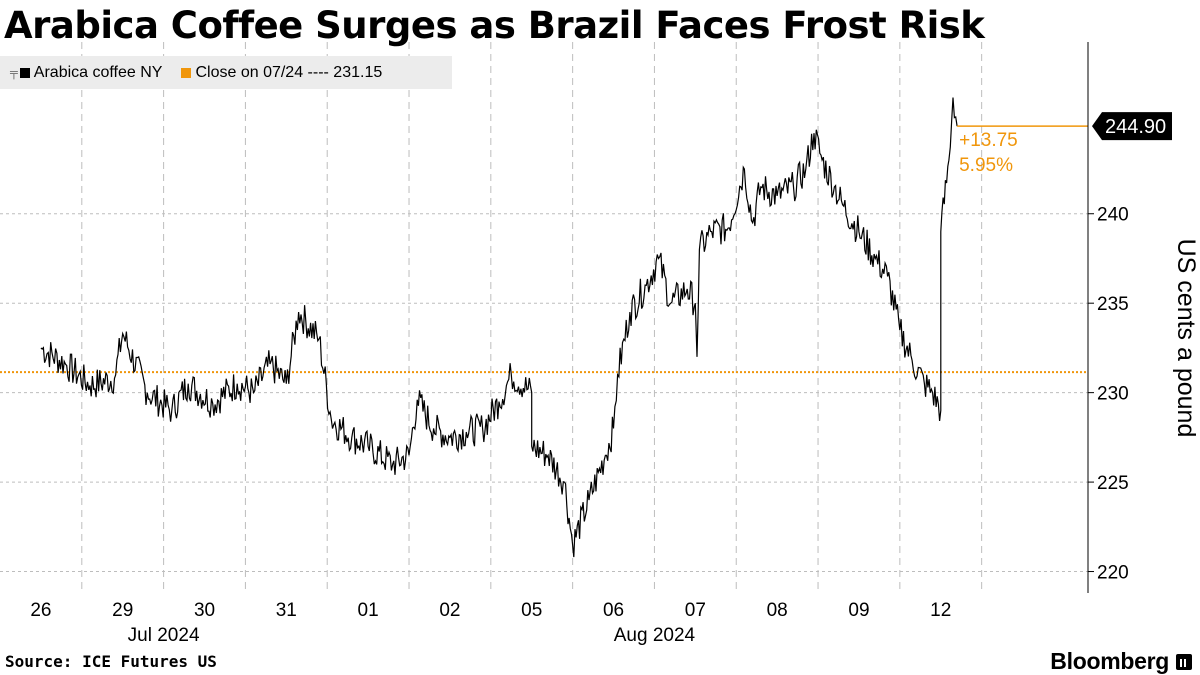  I want to click on x-tick-label: 07, so click(695, 610).